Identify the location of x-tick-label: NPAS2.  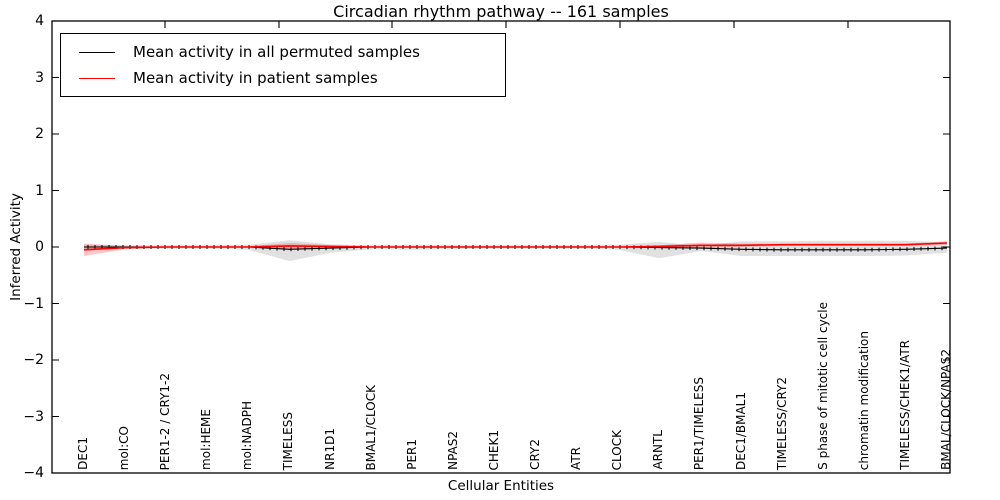
(452, 450).